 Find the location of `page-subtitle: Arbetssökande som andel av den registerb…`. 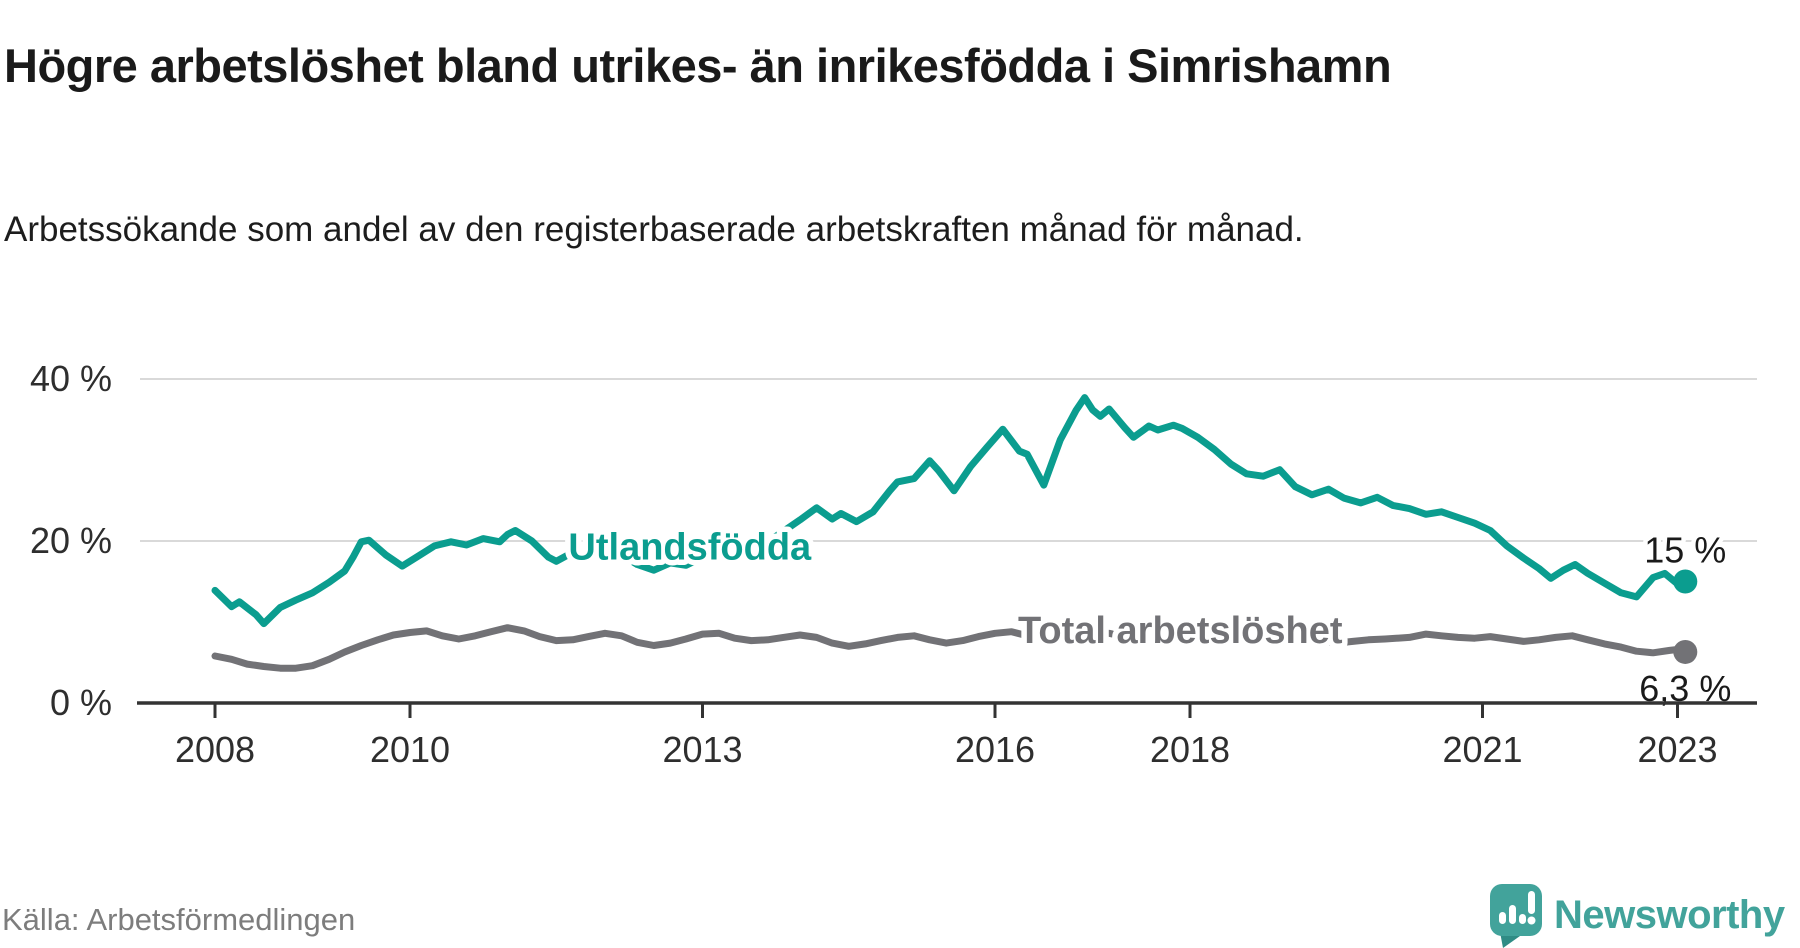

page-subtitle: Arbetssökande som andel av den registerb… is located at coordinates (654, 229).